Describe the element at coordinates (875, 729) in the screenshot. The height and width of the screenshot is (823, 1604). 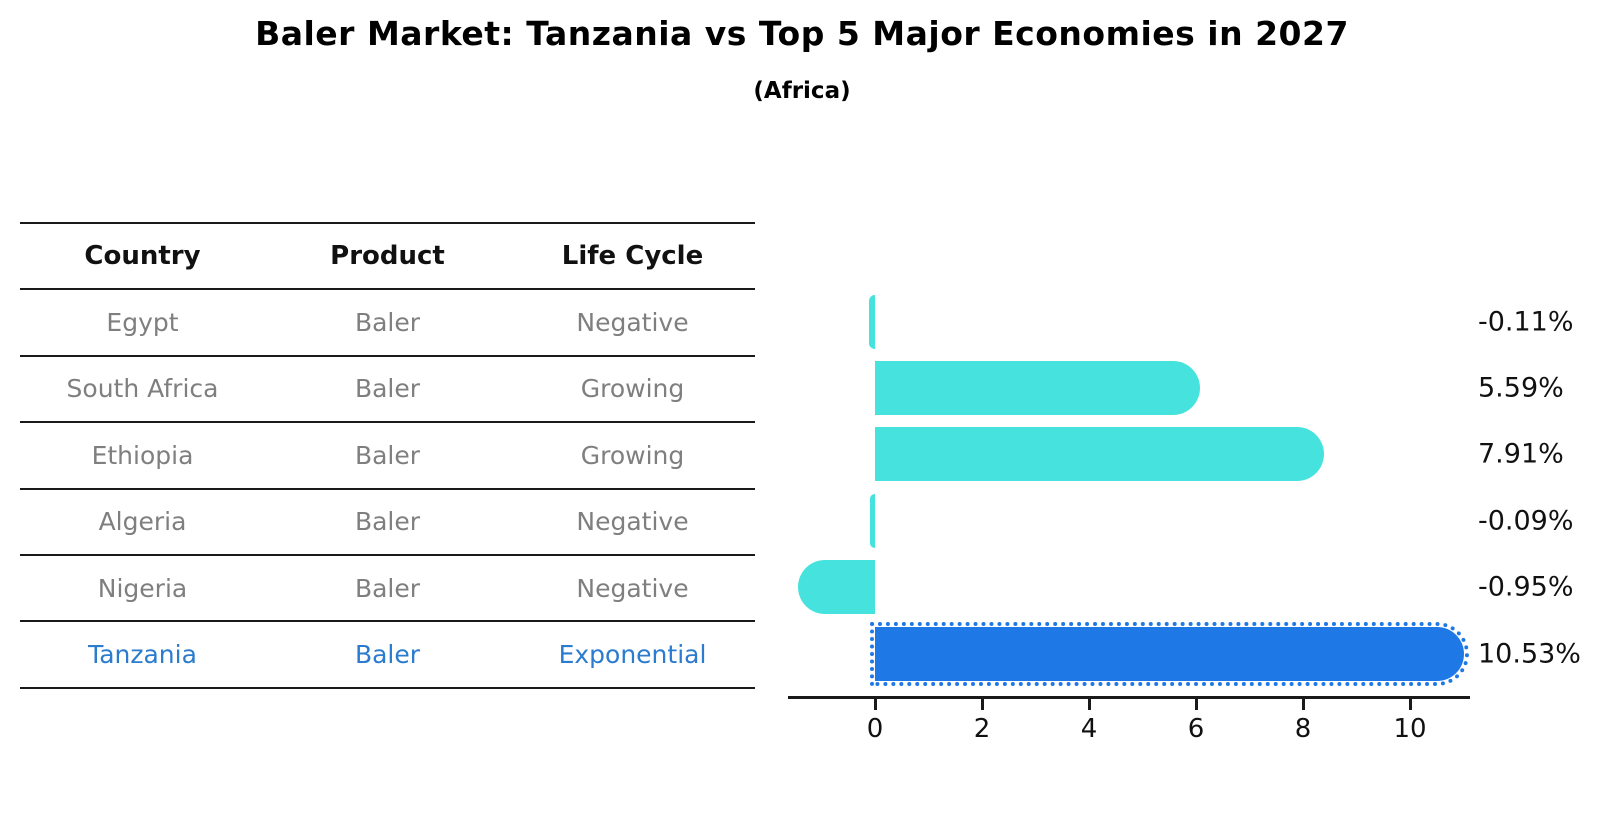
I see `x-axis-tick-label: 0` at that location.